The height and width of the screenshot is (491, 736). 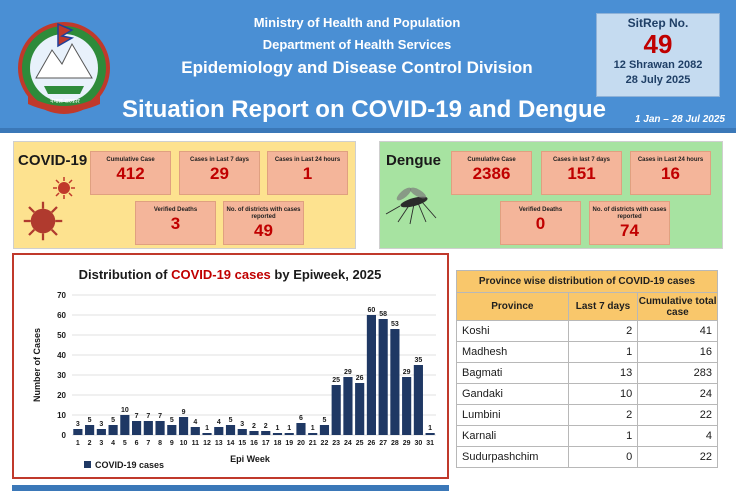 I want to click on bar-value-label: 26, so click(x=360, y=378).